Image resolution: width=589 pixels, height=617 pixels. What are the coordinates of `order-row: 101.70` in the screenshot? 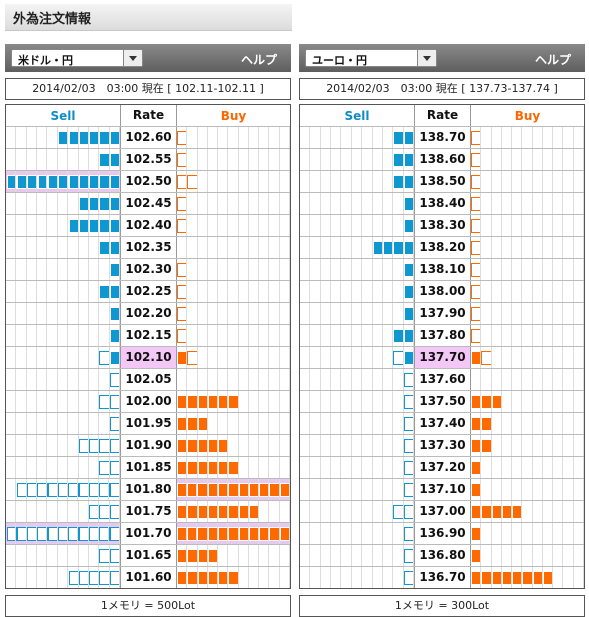 It's located at (148, 533).